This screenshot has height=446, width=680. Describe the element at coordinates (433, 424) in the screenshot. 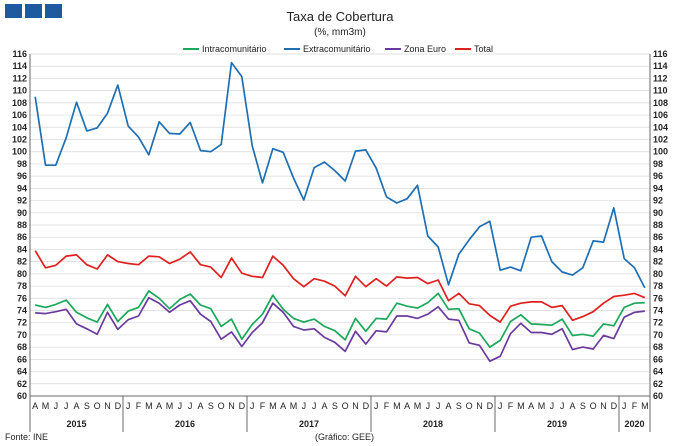

I see `x-year-label: 2018` at that location.